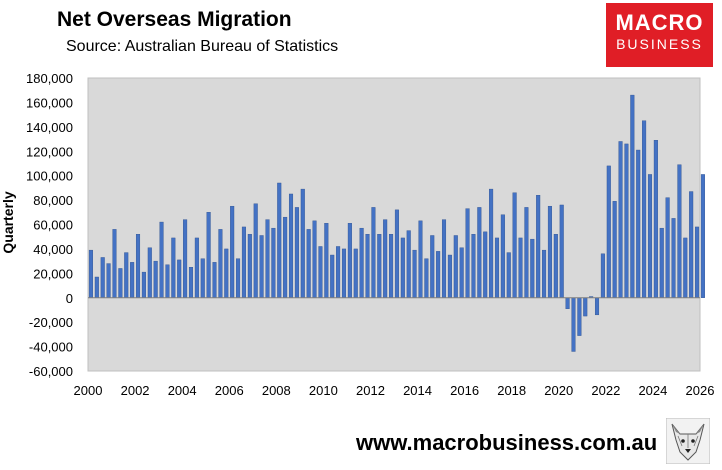  What do you see at coordinates (700, 390) in the screenshot?
I see `x-tick-label: 2026` at bounding box center [700, 390].